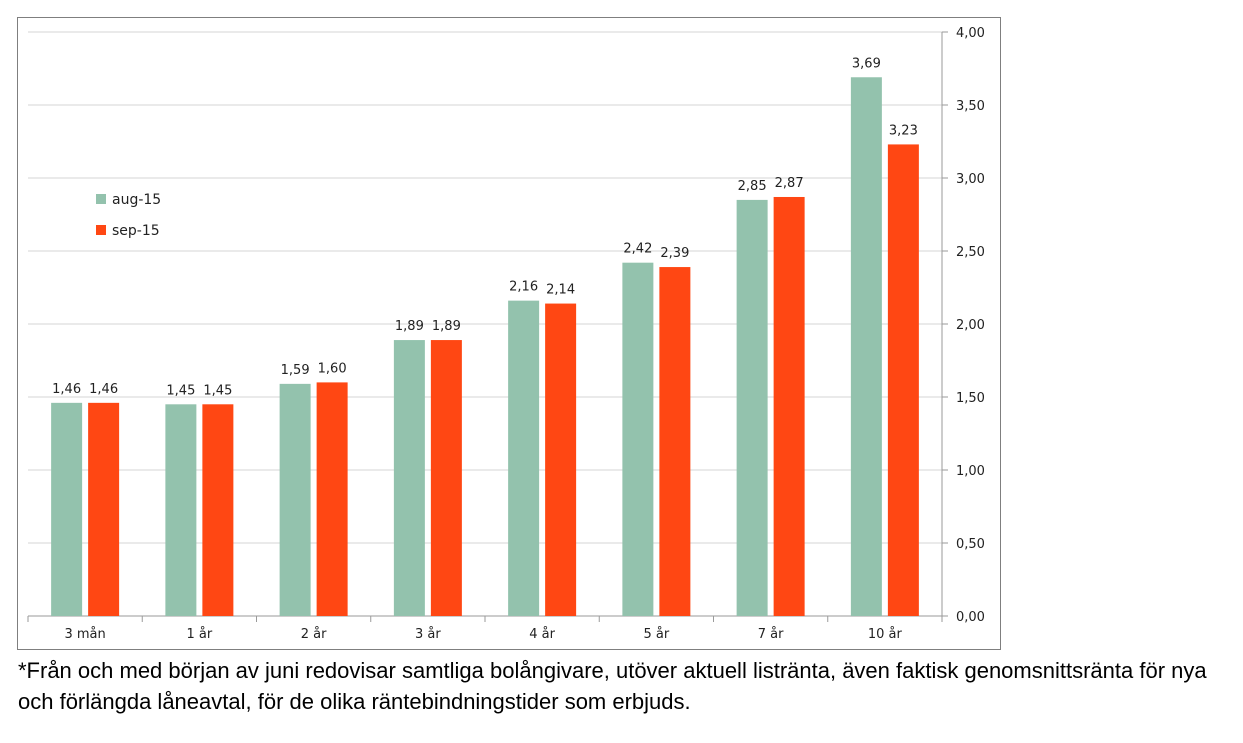 This screenshot has height=743, width=1243. Describe the element at coordinates (523, 287) in the screenshot. I see `data-label: 2,16` at that location.